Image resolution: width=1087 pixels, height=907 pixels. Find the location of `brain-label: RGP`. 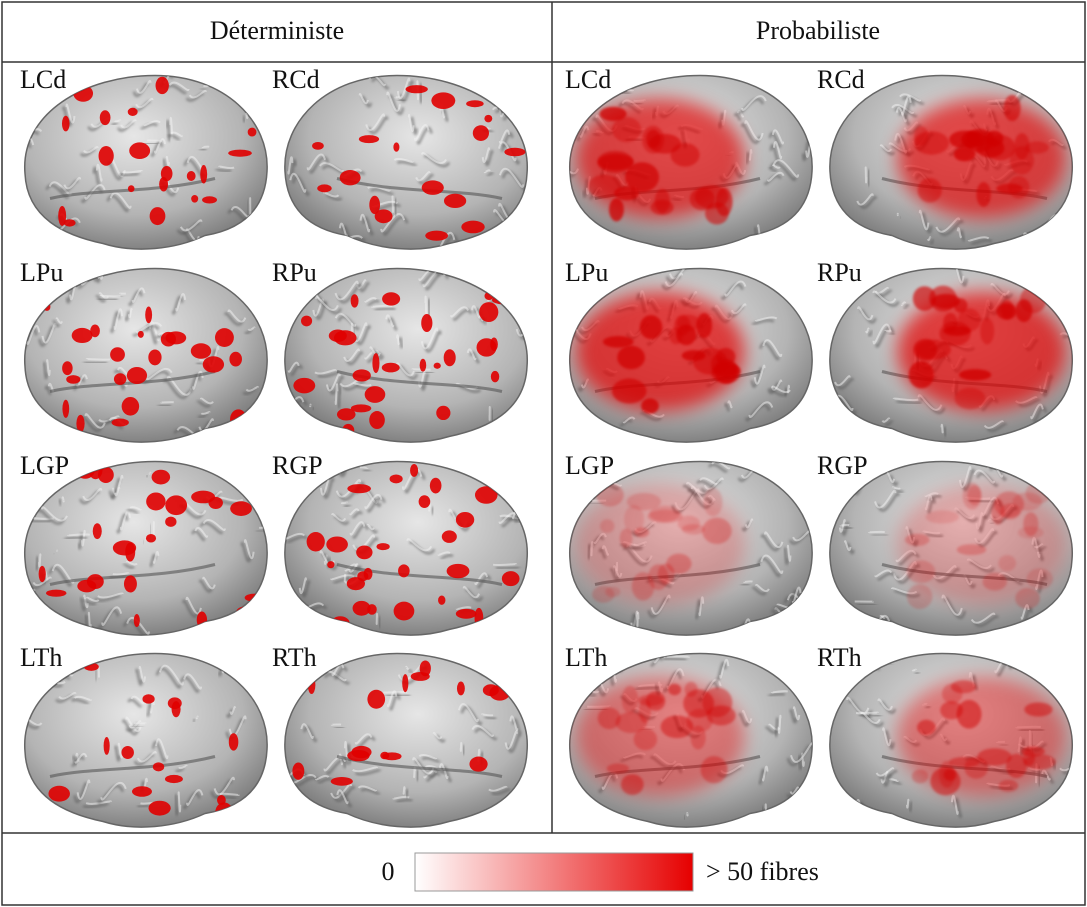

brain-label: RGP is located at coordinates (842, 465).